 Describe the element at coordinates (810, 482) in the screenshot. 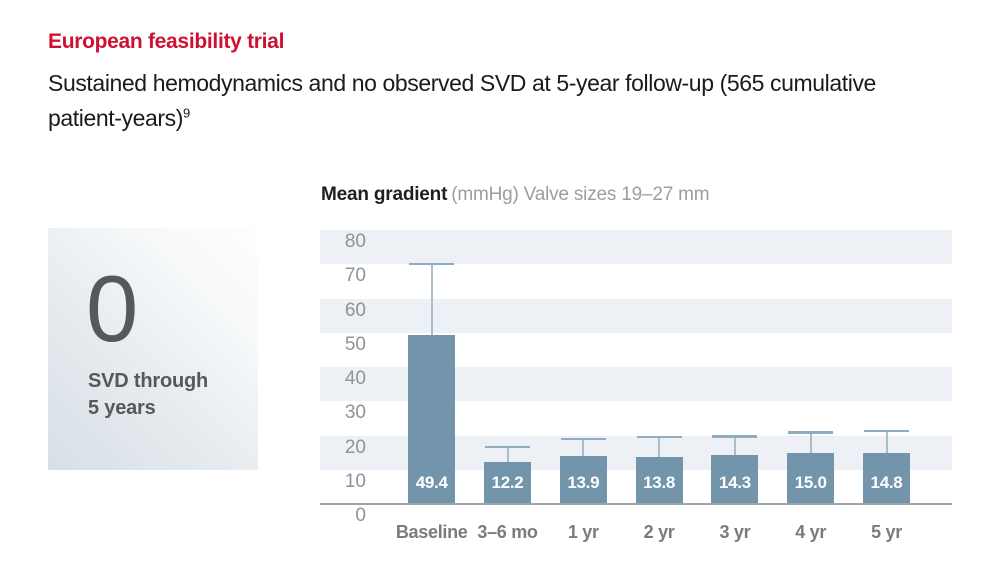

I see `bar-value-label: 15.0` at that location.